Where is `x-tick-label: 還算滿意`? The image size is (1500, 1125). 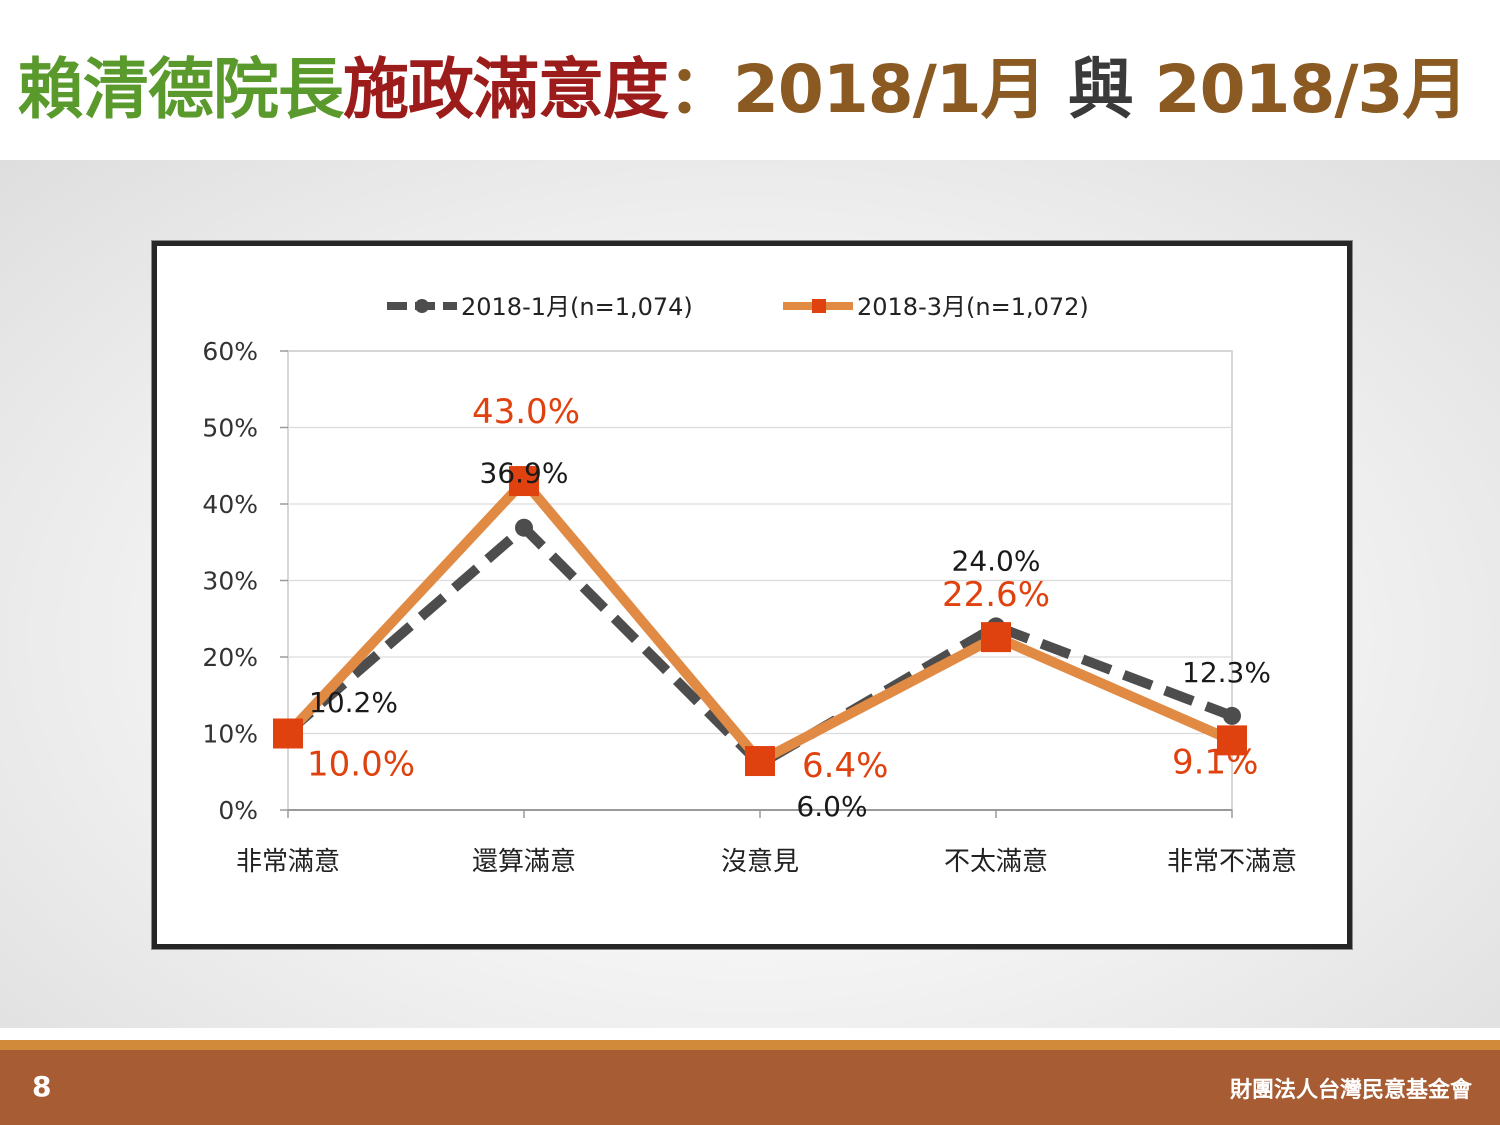 x-tick-label: 還算滿意 is located at coordinates (524, 862).